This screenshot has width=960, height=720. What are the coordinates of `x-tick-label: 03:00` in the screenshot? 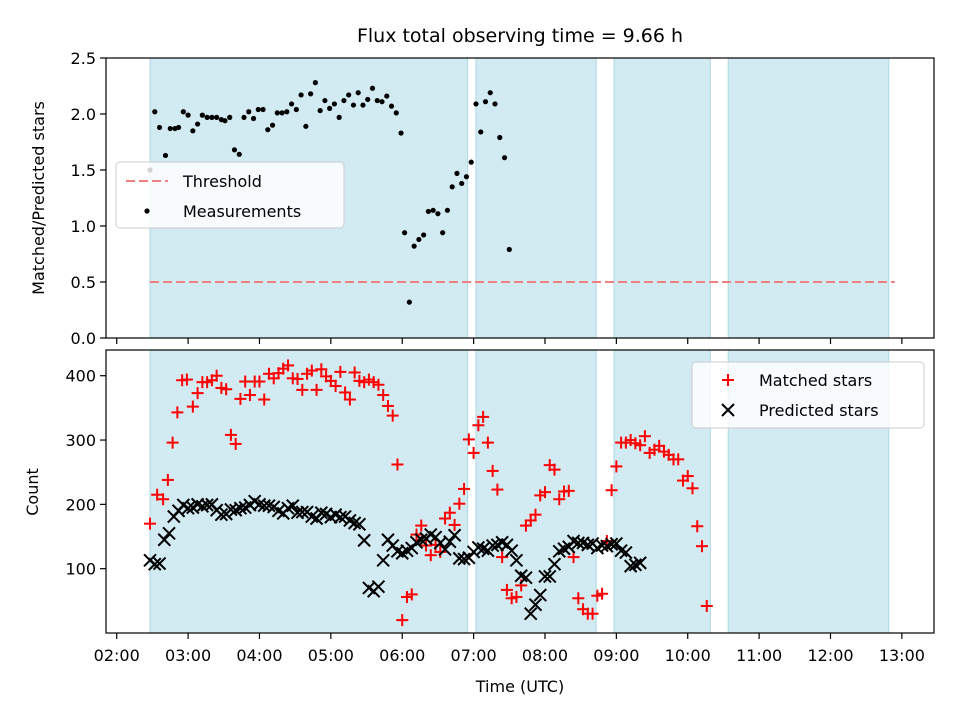 It's located at (188, 655).